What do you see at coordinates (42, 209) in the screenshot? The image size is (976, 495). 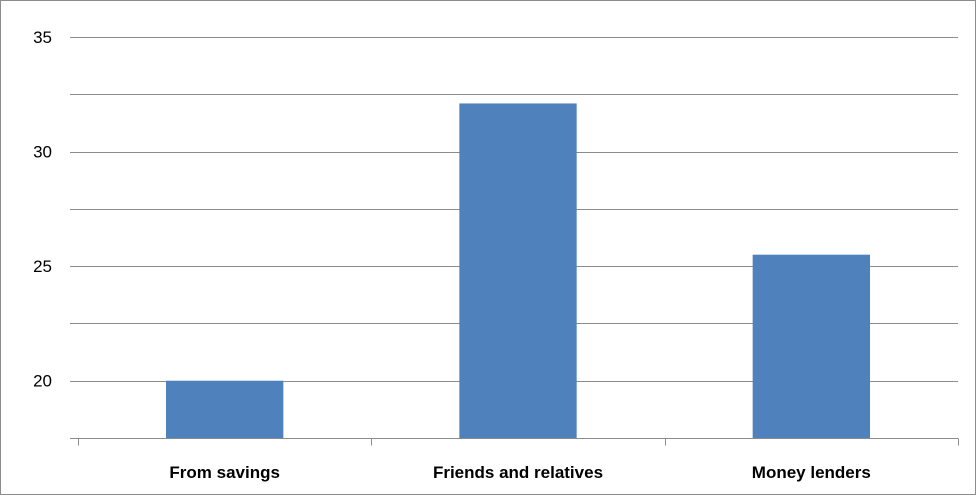 I see `y-tick-labels: 20 25 30 35` at bounding box center [42, 209].